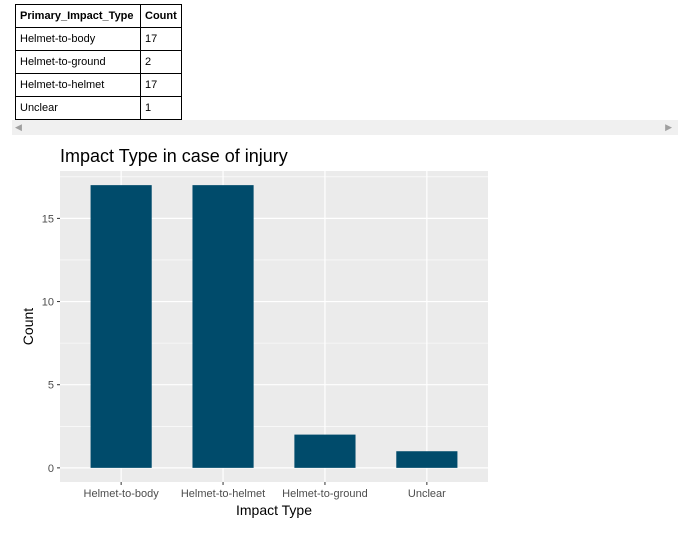 The width and height of the screenshot is (689, 538). What do you see at coordinates (274, 510) in the screenshot?
I see `x-axis-title: Impact Type` at bounding box center [274, 510].